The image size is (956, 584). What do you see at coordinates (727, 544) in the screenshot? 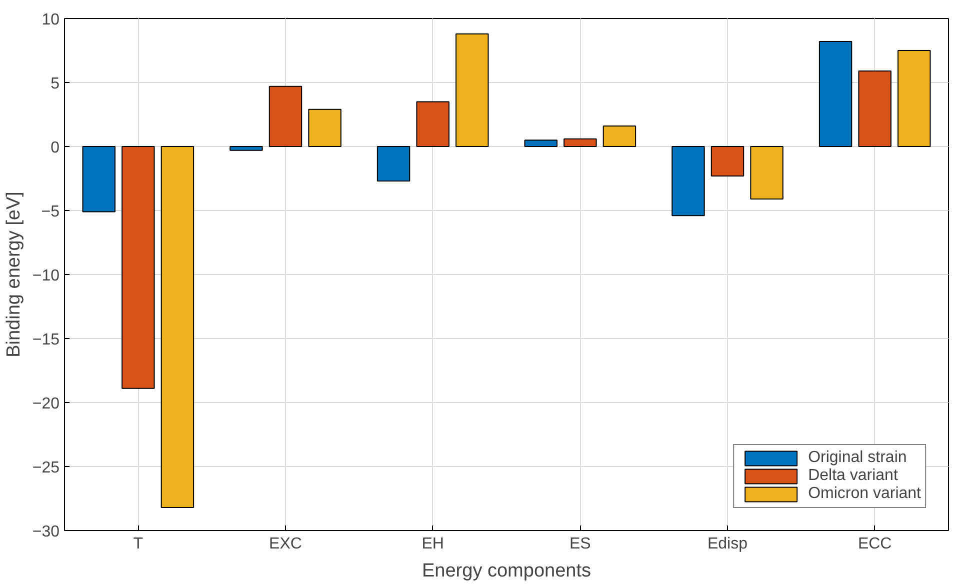
I see `x-tick-label: Edisp` at bounding box center [727, 544].